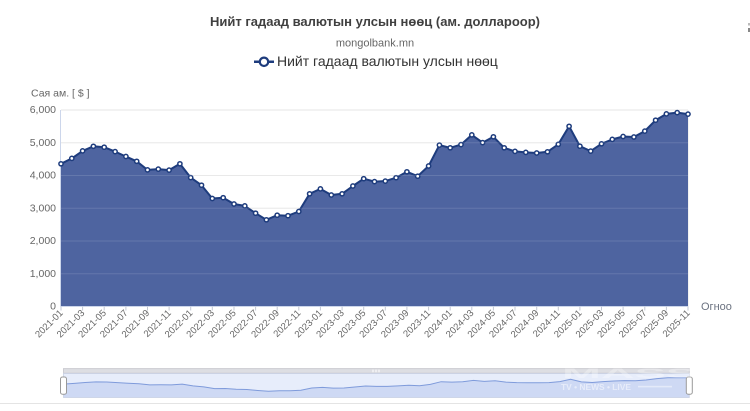 This screenshot has width=750, height=411. Describe the element at coordinates (43, 143) in the screenshot. I see `svg-text: 5,000` at that location.